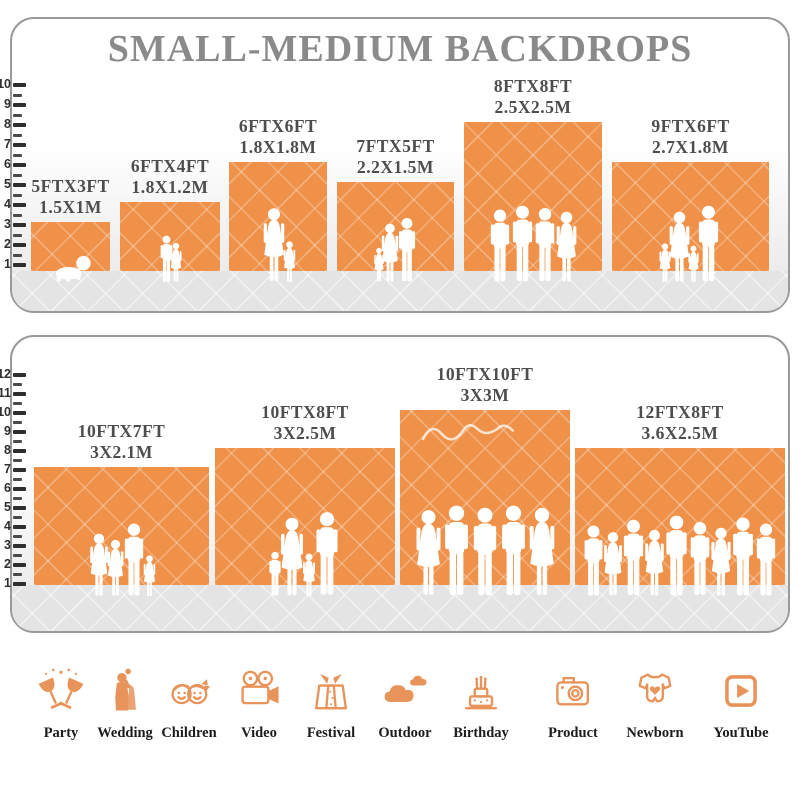 The height and width of the screenshot is (800, 800). I want to click on backdrop-size-label: 12FTX8FT 3.6X2.5M, so click(667, 422).